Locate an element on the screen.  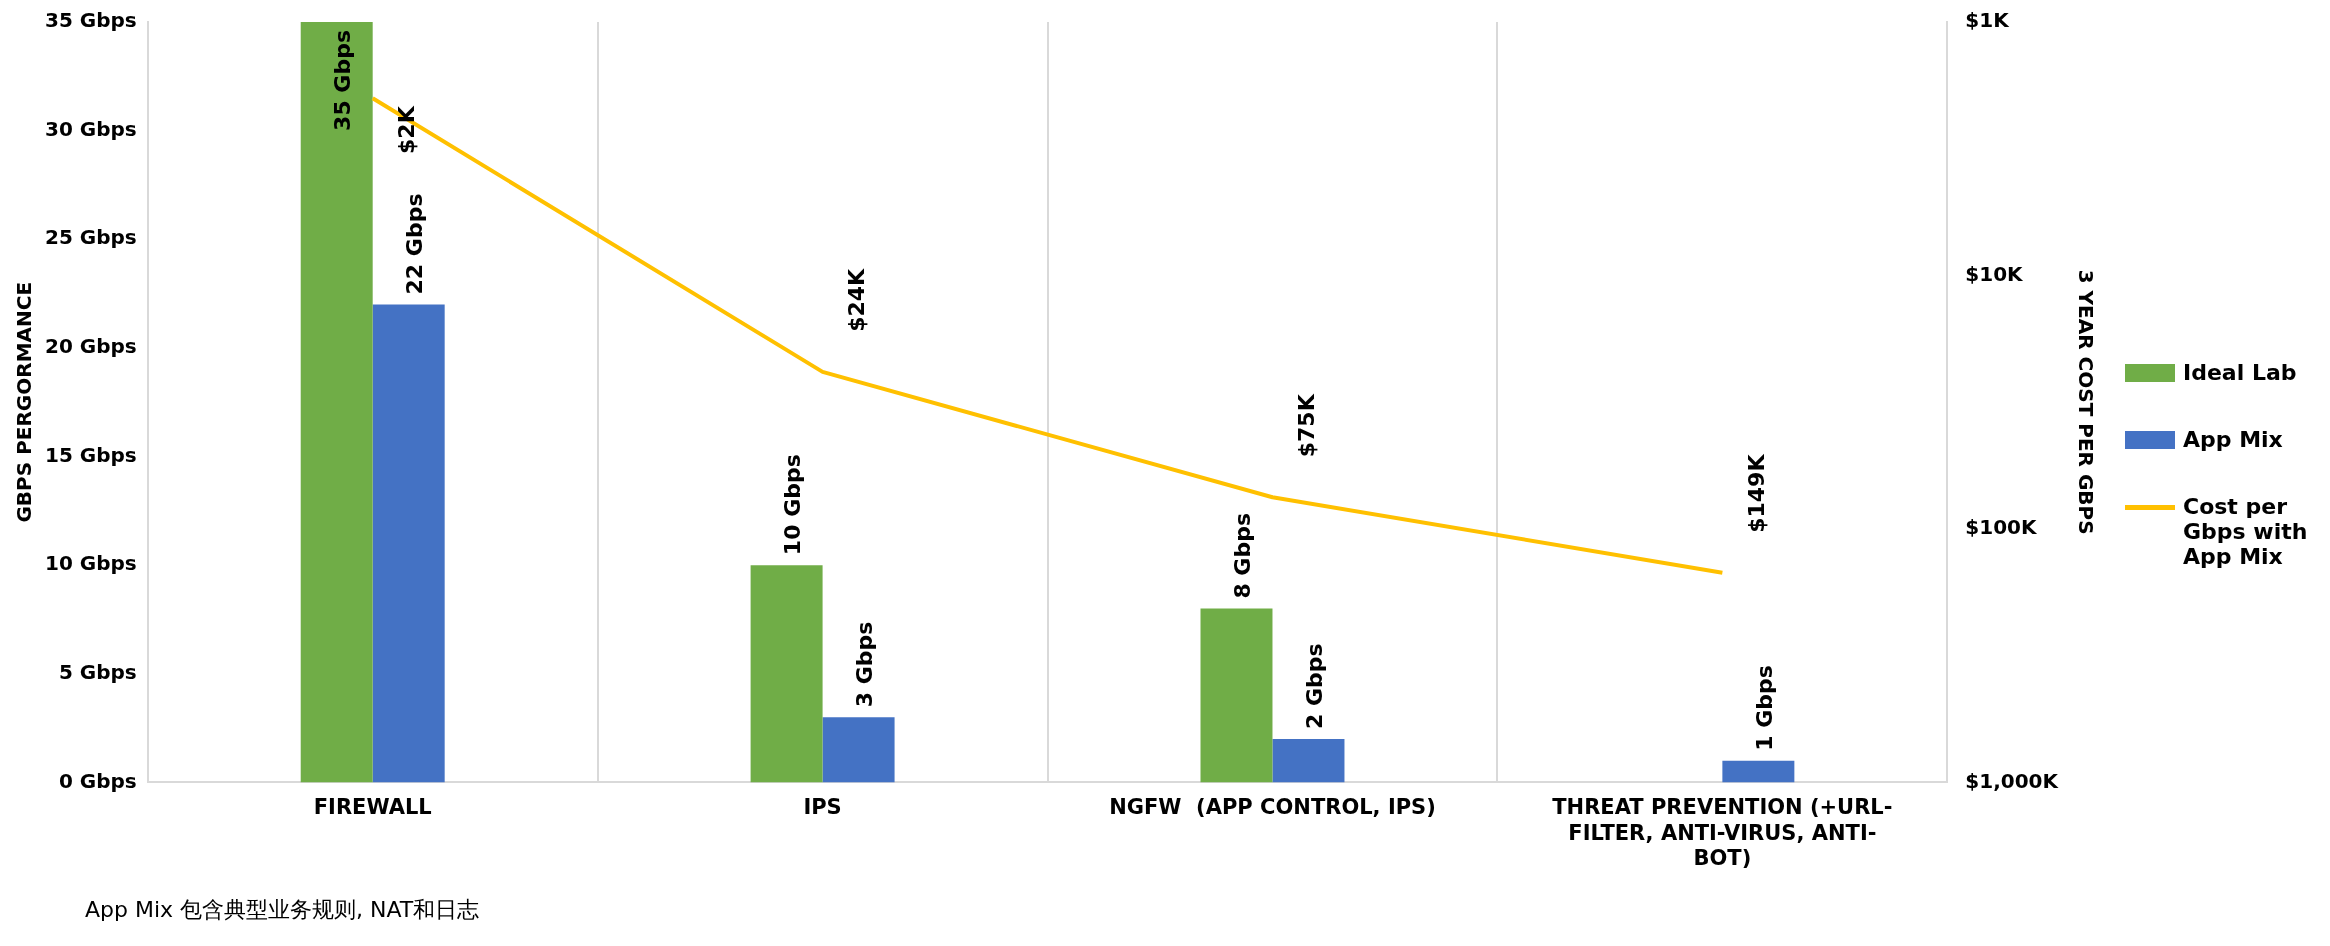
data-label: 2 Gbps is located at coordinates (1315, 686).